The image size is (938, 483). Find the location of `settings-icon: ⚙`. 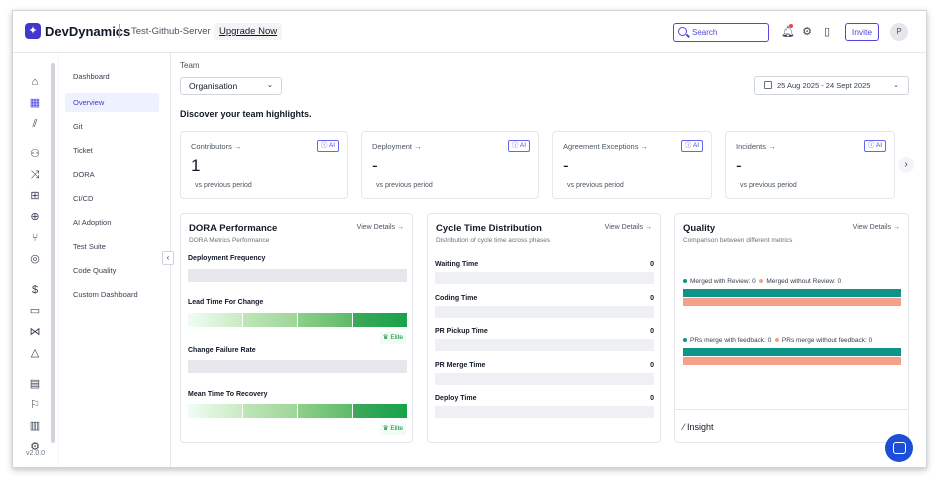

settings-icon: ⚙ is located at coordinates (35, 447).